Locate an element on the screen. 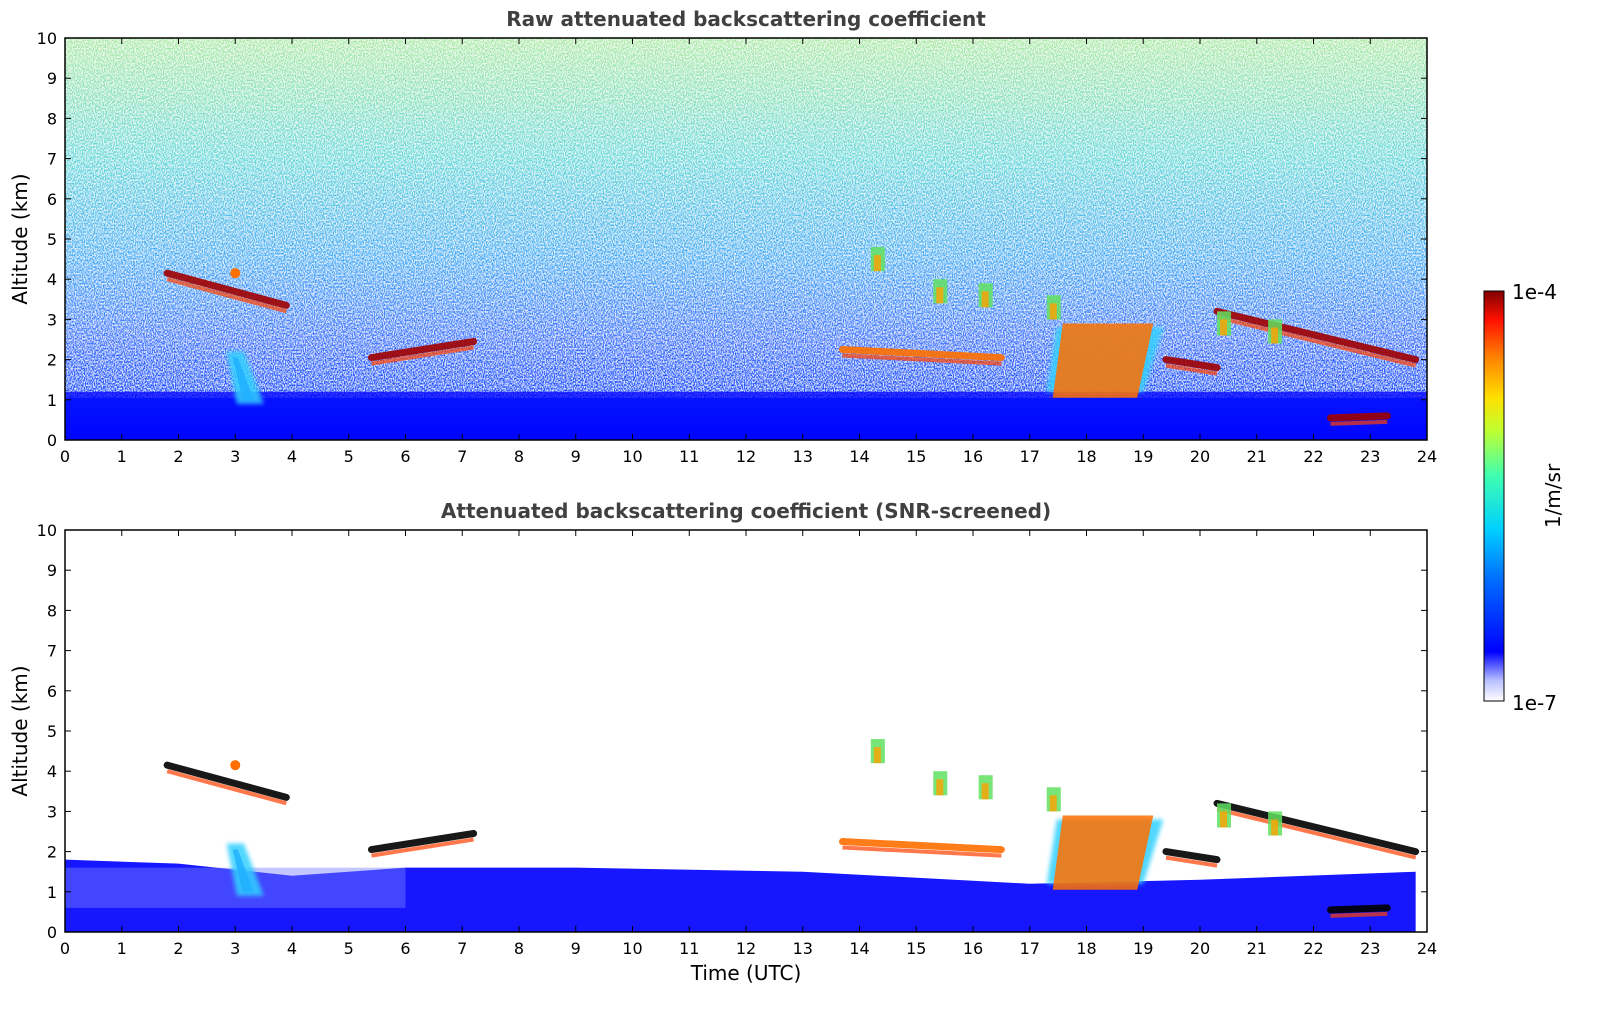  colorbar-min-label: 1e-7 is located at coordinates (1534, 703).